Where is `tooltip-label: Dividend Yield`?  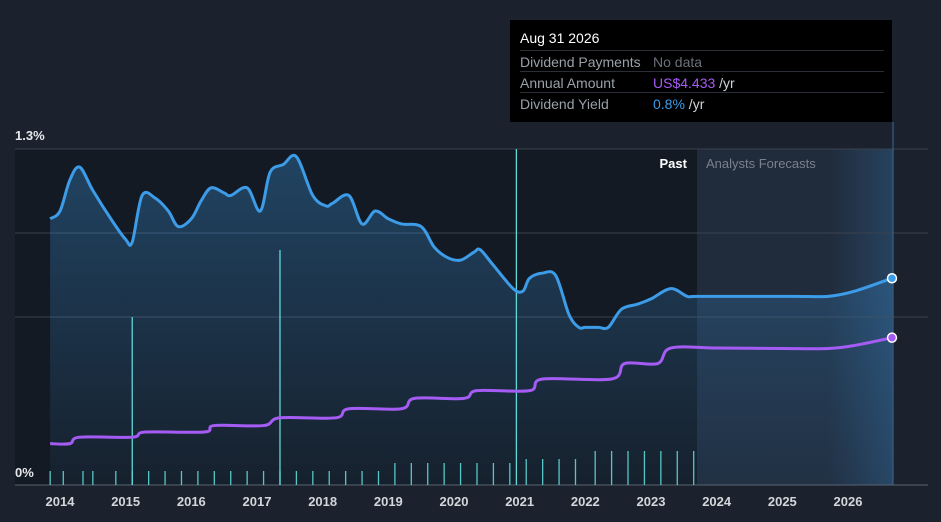
tooltip-label: Dividend Yield is located at coordinates (564, 104).